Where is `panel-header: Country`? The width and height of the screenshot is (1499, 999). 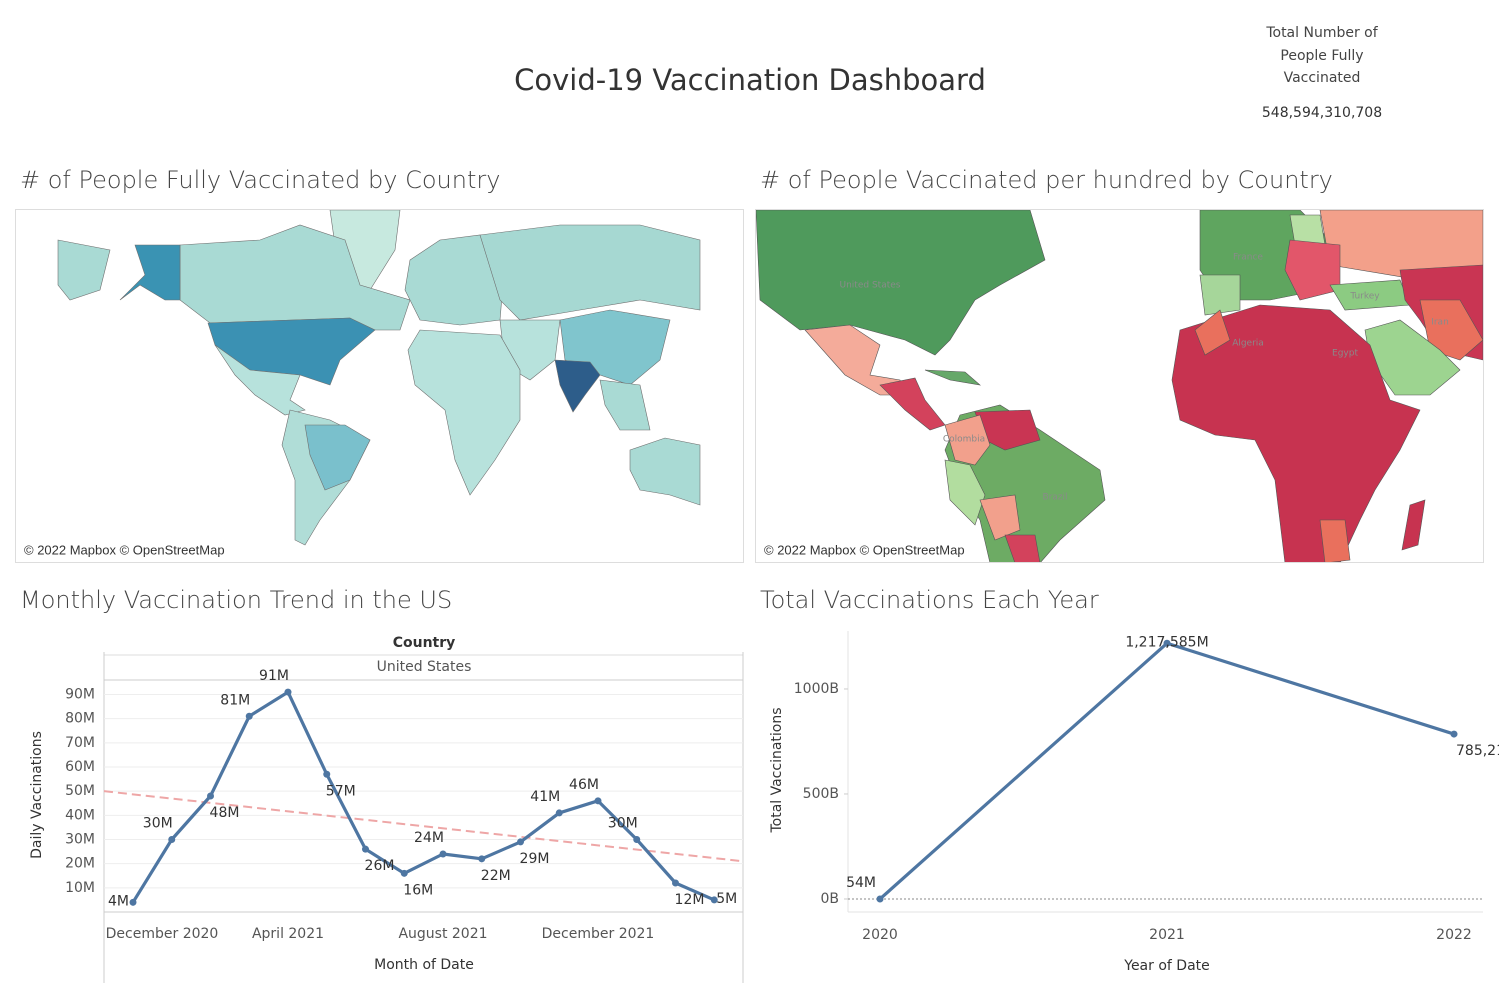
panel-header: Country is located at coordinates (424, 643).